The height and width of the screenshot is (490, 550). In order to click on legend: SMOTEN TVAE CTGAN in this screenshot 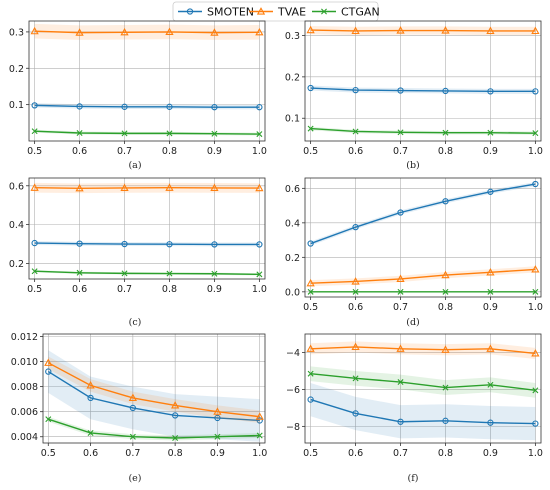, I will do `click(276, 11)`.